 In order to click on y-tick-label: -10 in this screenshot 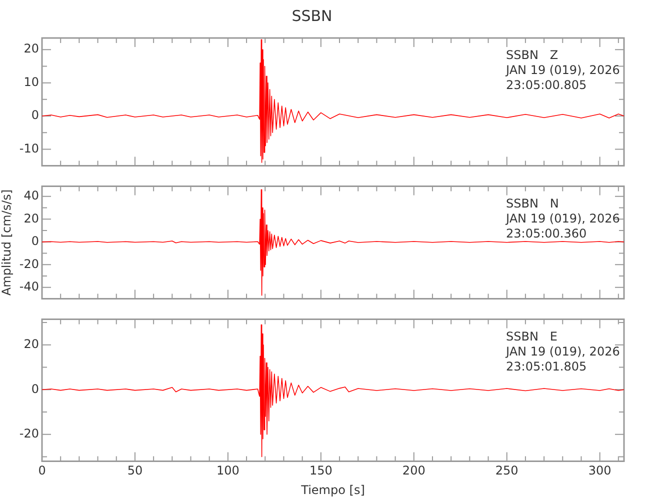, I will do `click(29, 148)`.